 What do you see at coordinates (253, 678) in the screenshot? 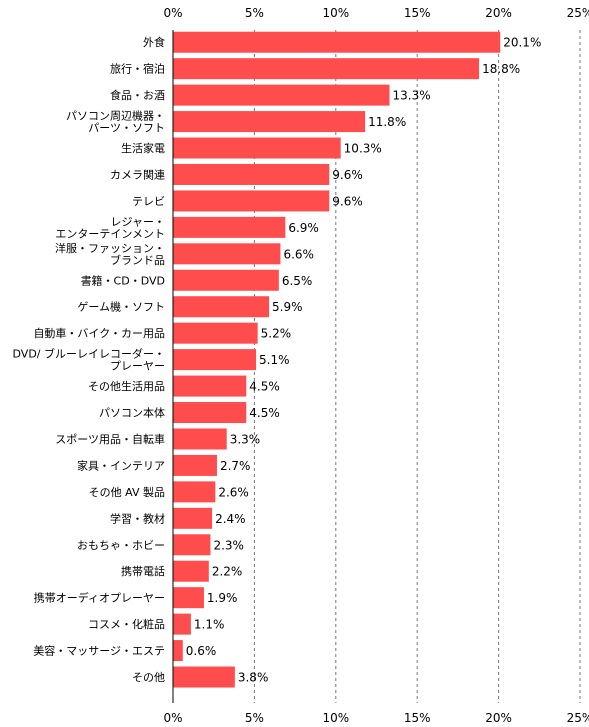
I see `value-label: 3.8%` at bounding box center [253, 678].